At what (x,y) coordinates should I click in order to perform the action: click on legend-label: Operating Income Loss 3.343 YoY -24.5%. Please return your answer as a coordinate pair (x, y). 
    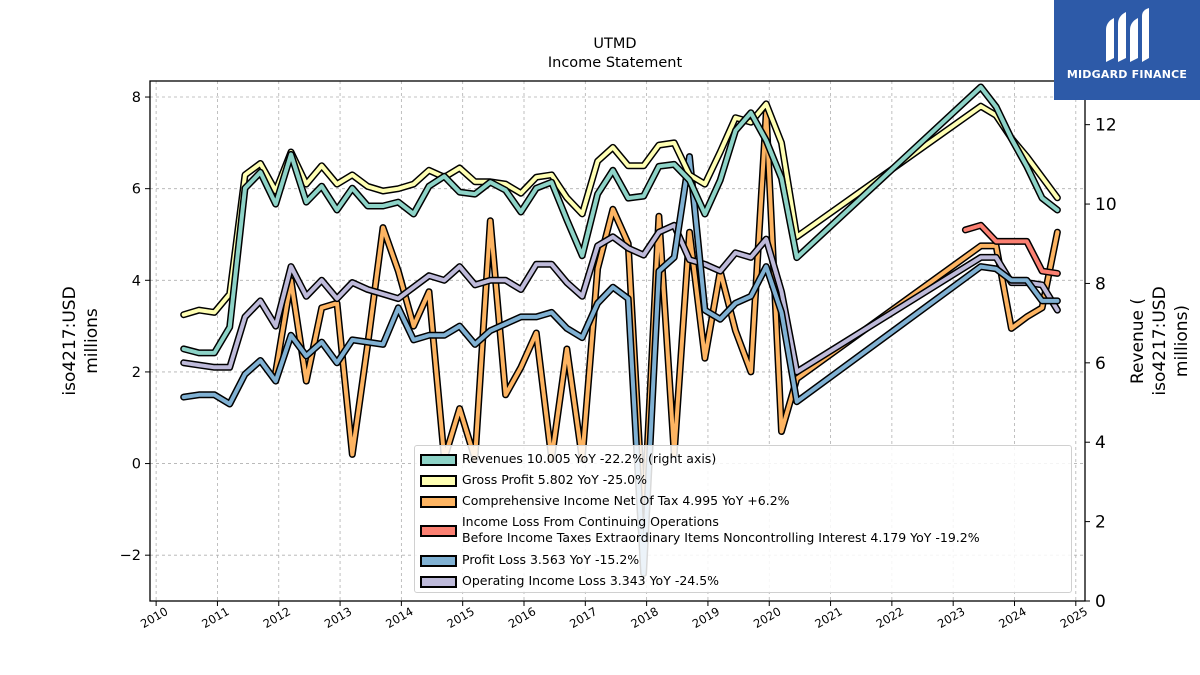
    Looking at the image, I should click on (591, 580).